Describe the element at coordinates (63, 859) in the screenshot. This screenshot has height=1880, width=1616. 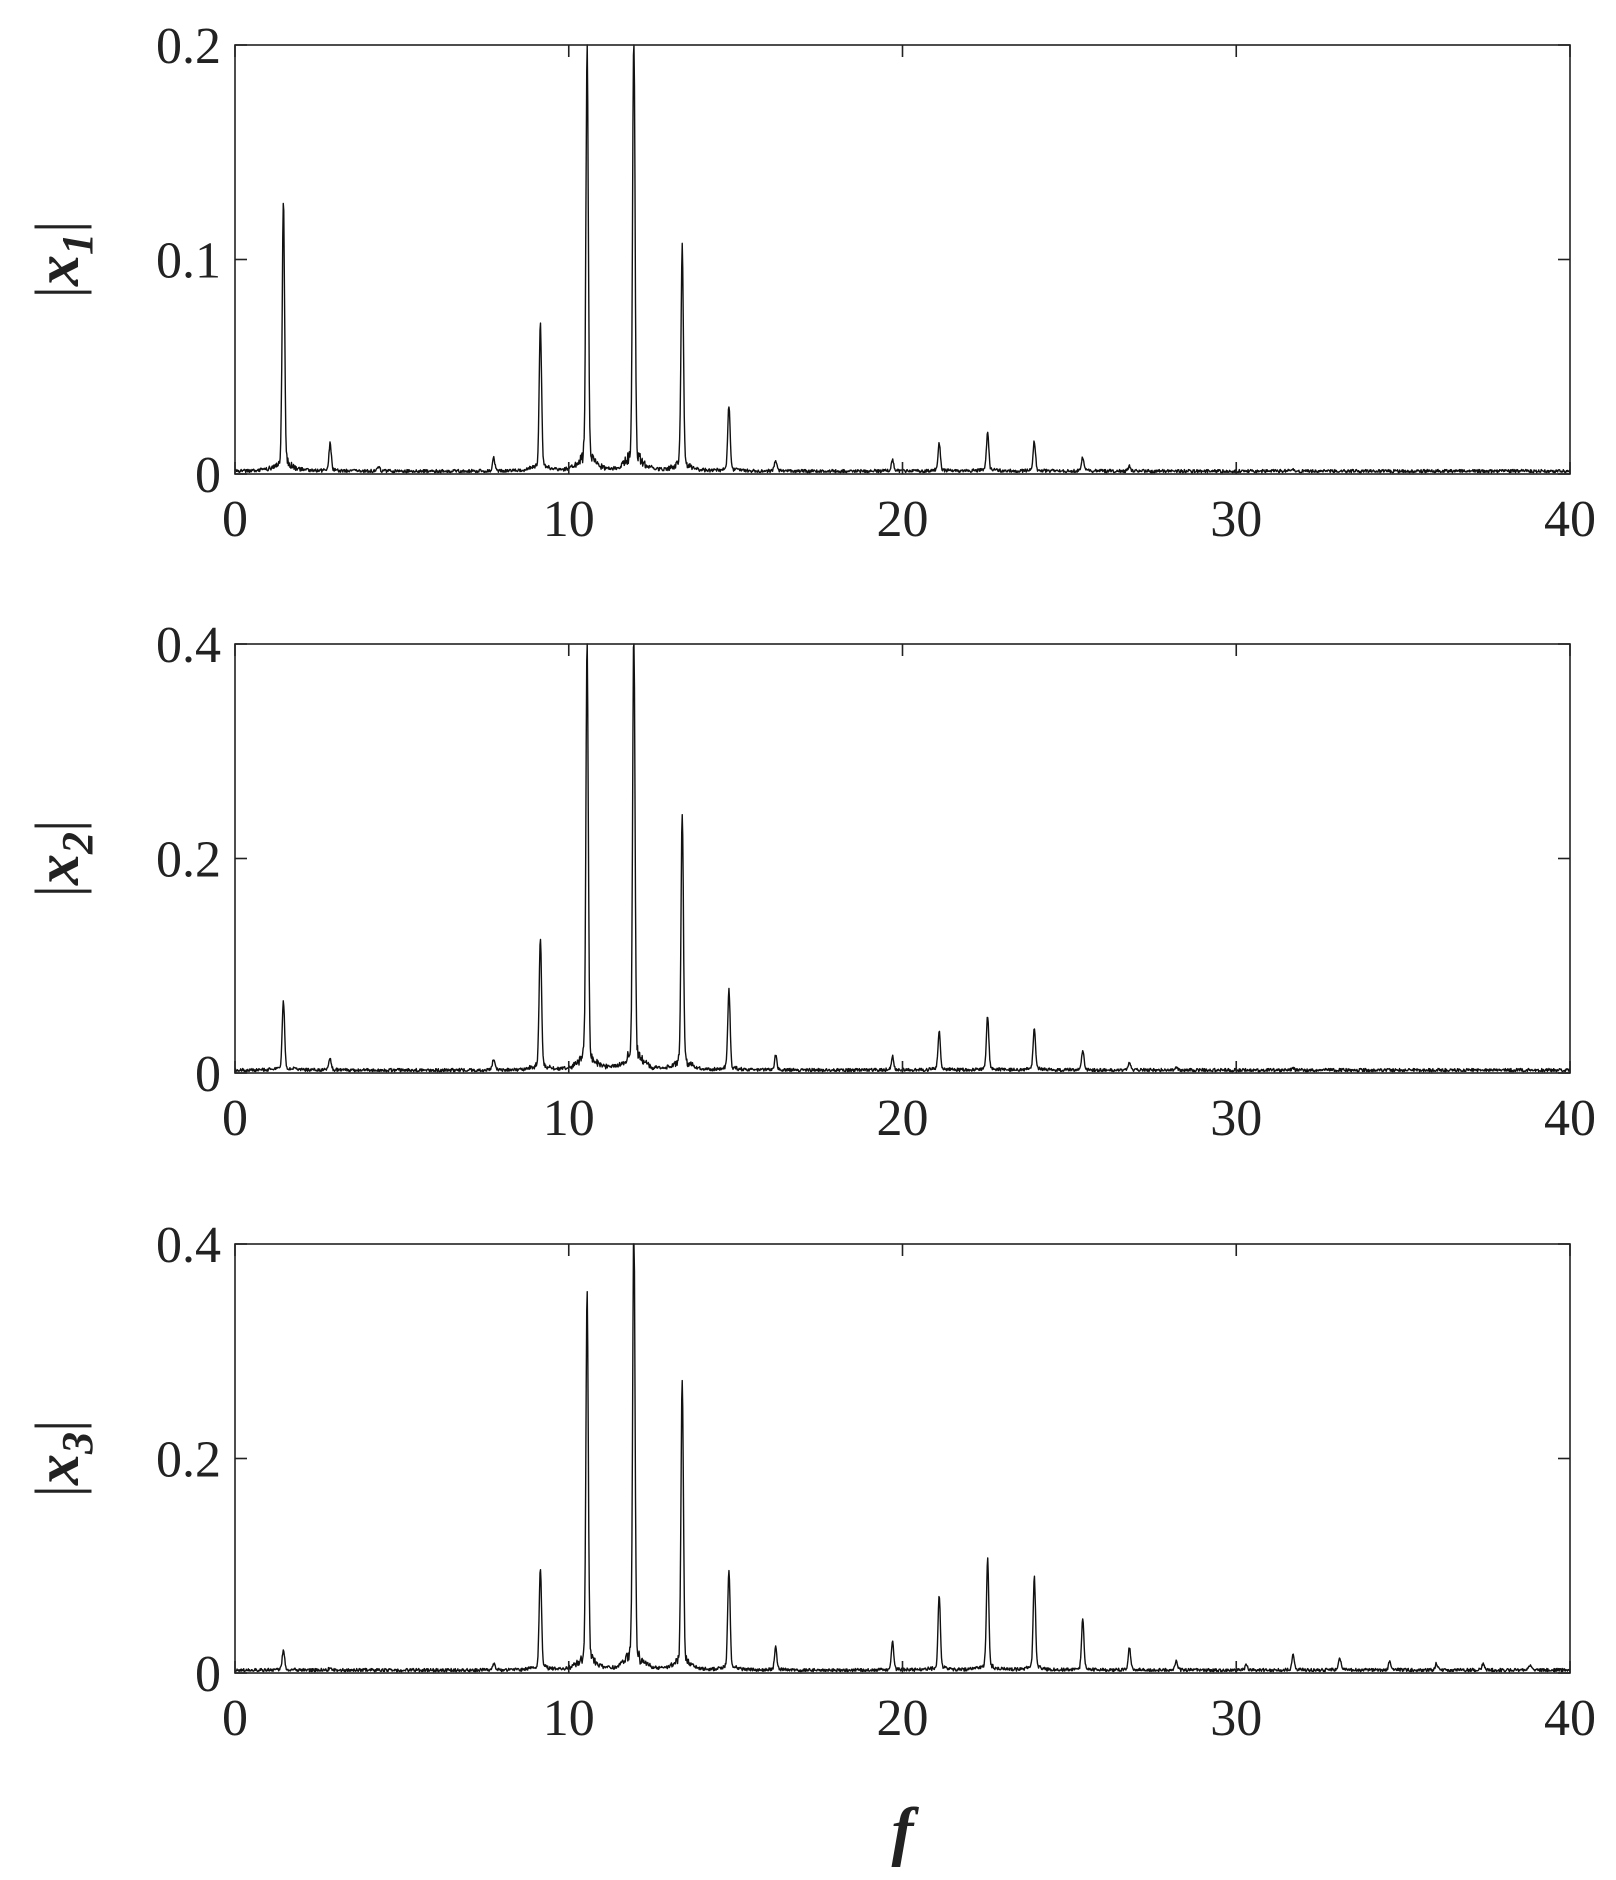
I see `y-axis-label-2: |x2|` at that location.